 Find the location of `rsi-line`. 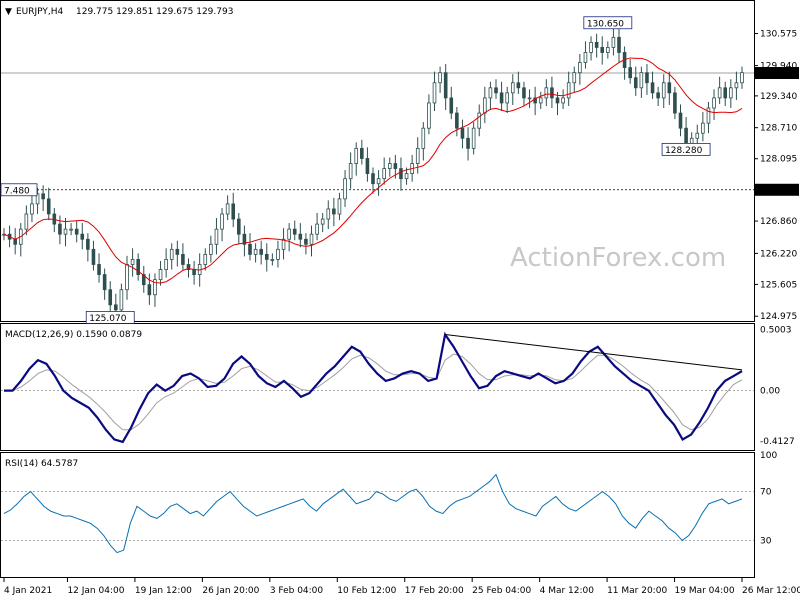

rsi-line is located at coordinates (373, 513).